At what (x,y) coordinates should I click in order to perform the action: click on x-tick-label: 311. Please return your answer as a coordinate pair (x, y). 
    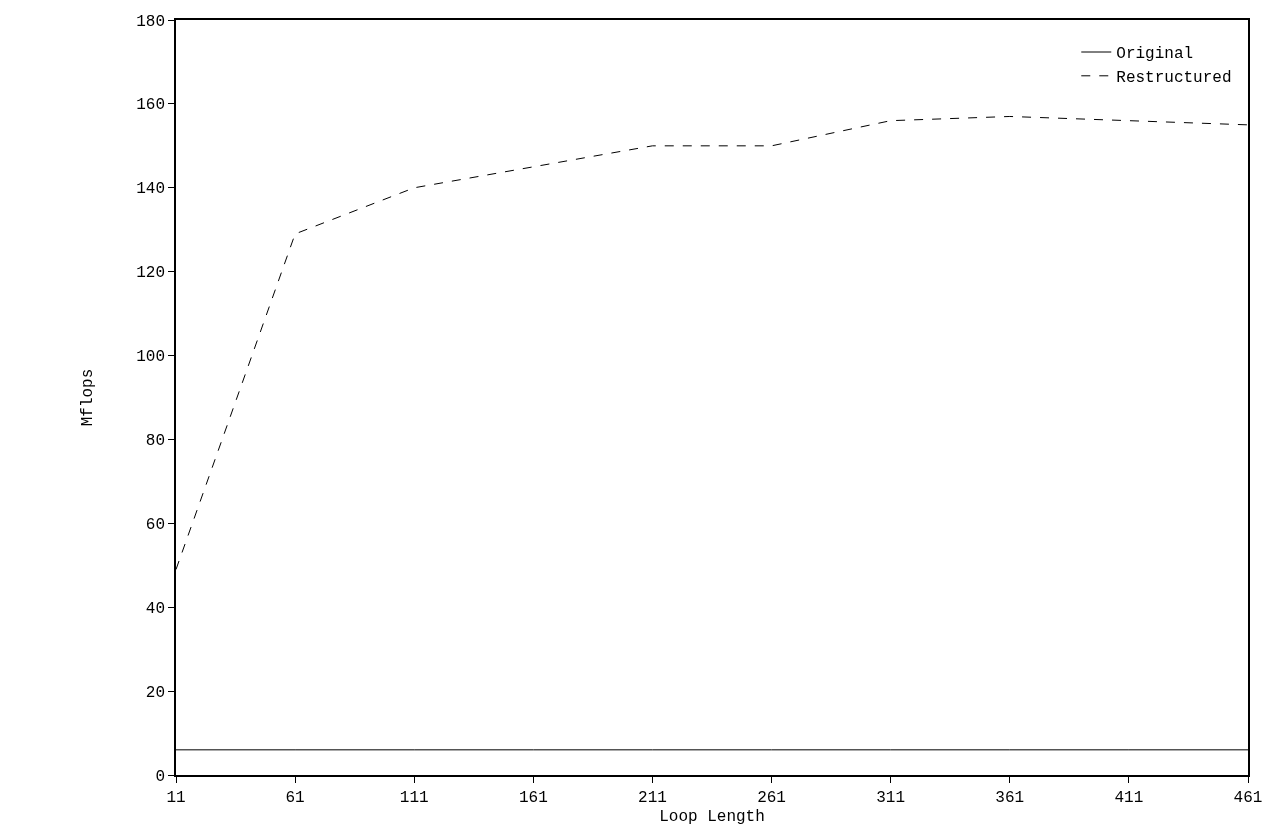
    Looking at the image, I should click on (891, 797).